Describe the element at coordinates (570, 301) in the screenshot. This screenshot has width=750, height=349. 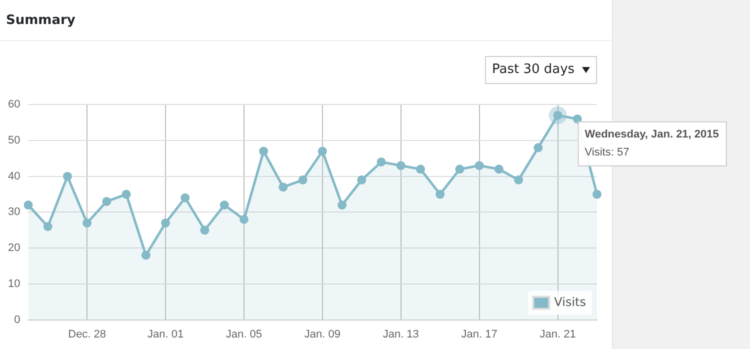
I see `legend-label: Visits` at that location.